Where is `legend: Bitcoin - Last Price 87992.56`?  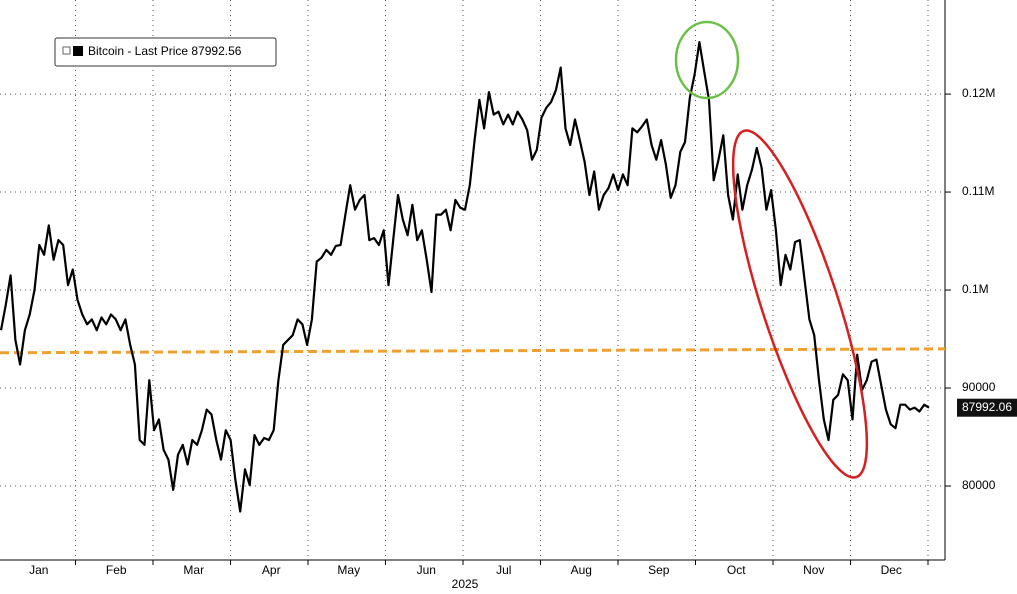 legend: Bitcoin - Last Price 87992.56 is located at coordinates (165, 52).